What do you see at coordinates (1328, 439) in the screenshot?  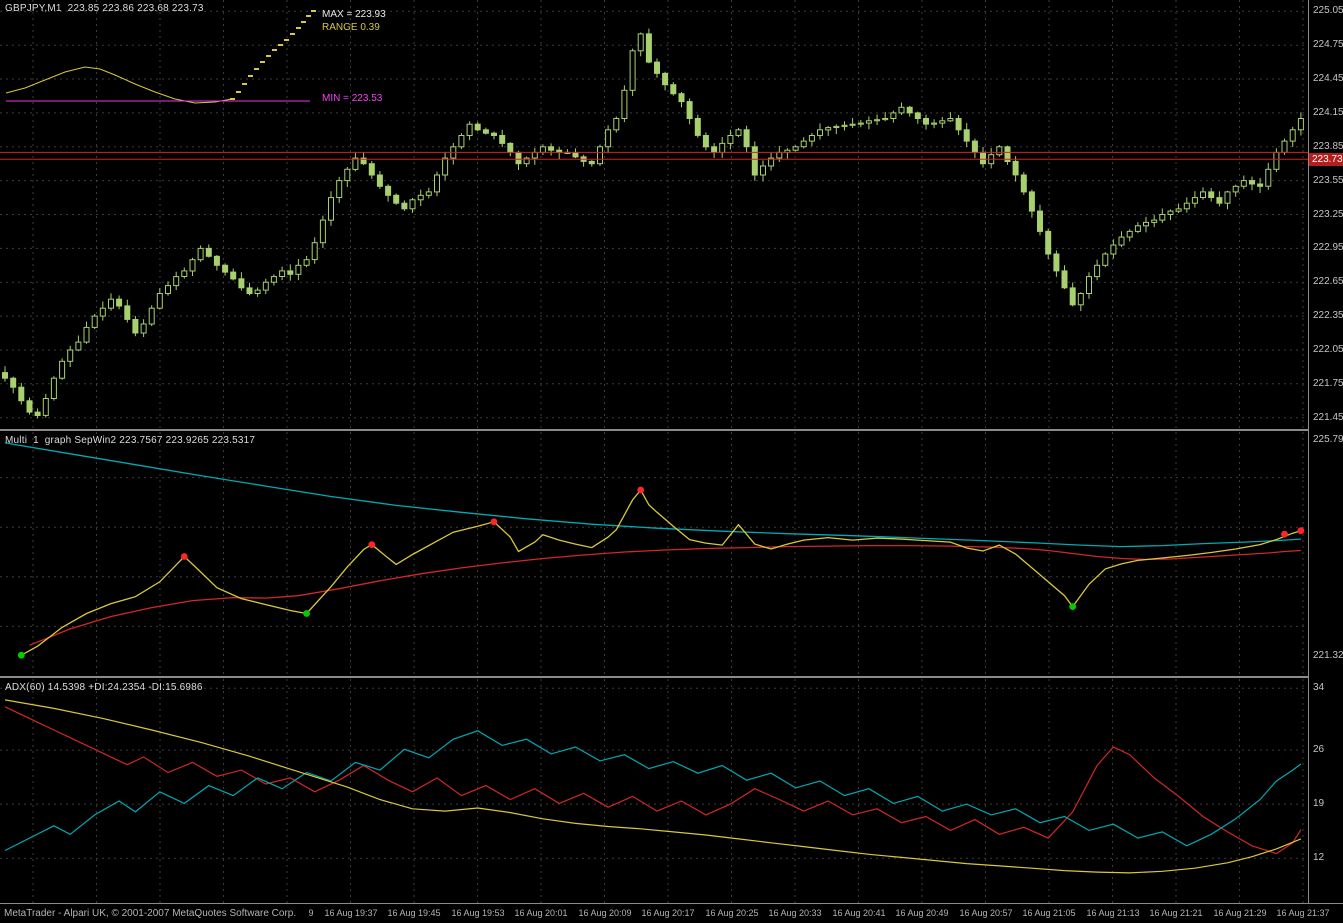 I see `indicator1-axis-max: 225.799` at bounding box center [1328, 439].